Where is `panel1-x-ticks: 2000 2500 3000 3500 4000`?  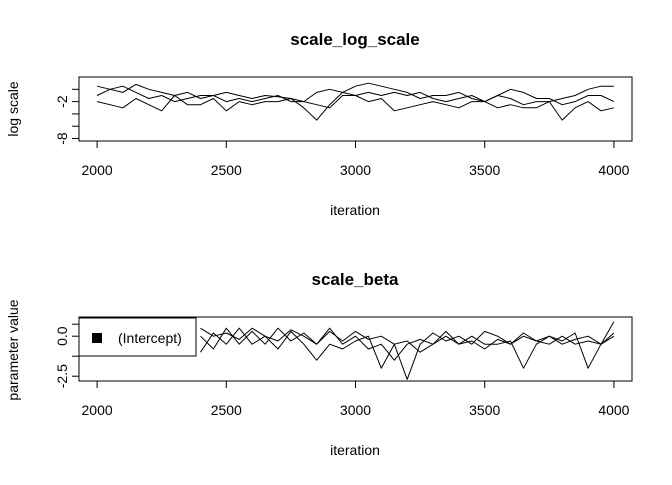
panel1-x-ticks: 2000 2500 3000 3500 4000 is located at coordinates (356, 159).